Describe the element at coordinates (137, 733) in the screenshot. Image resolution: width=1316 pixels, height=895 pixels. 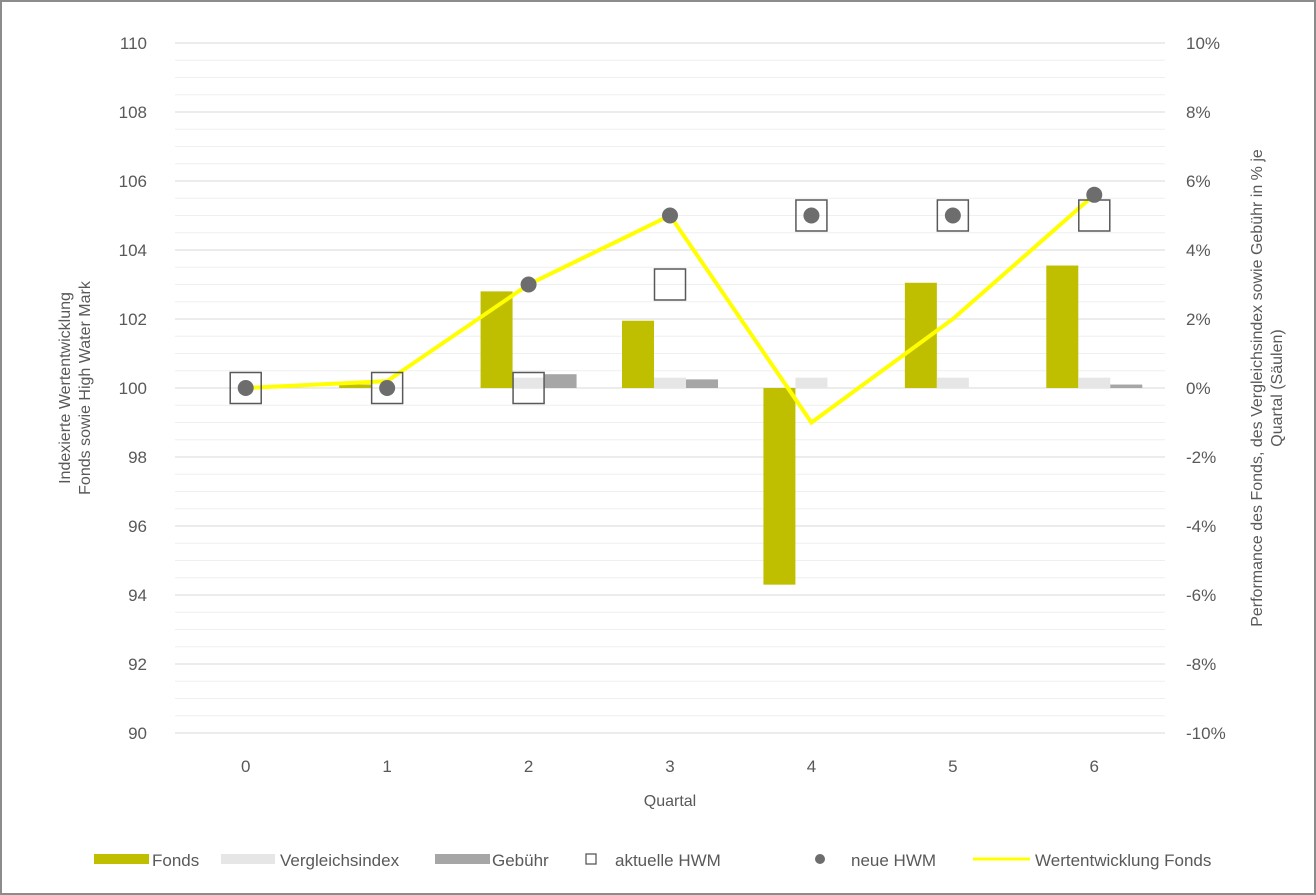
I see `left-tick-label: 90` at that location.